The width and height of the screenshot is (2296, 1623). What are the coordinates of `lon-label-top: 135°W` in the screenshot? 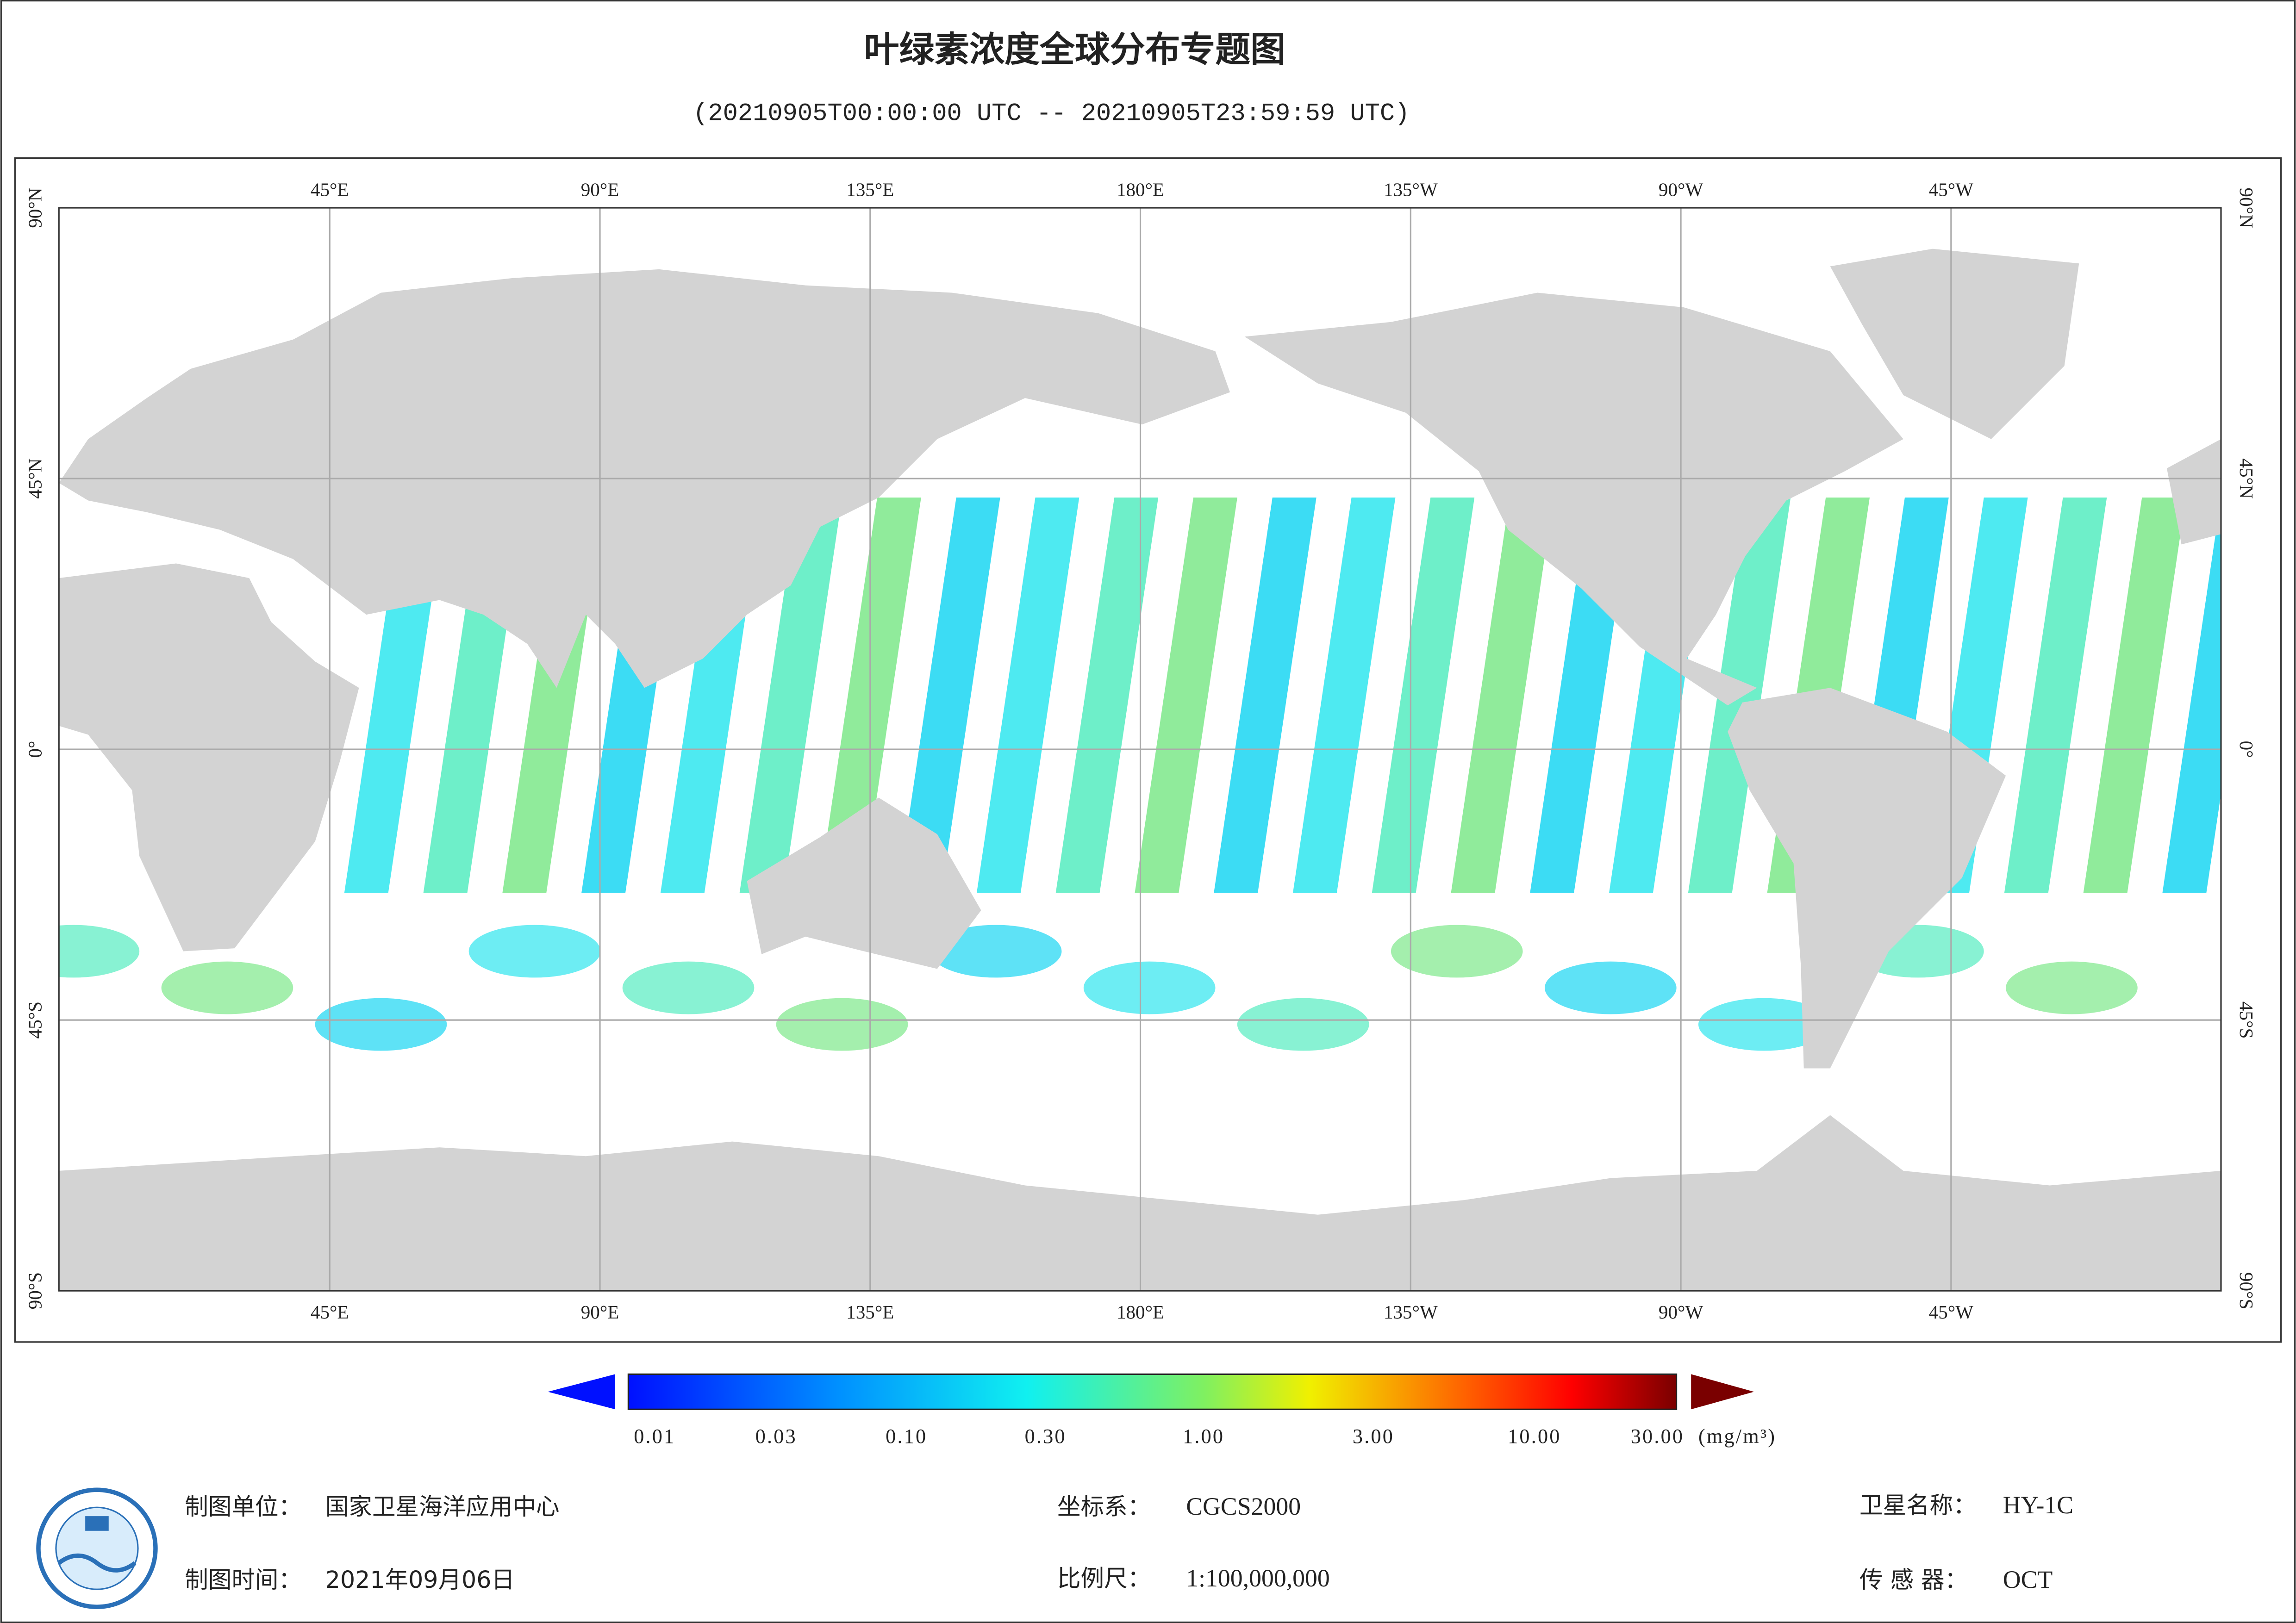 It's located at (1411, 189).